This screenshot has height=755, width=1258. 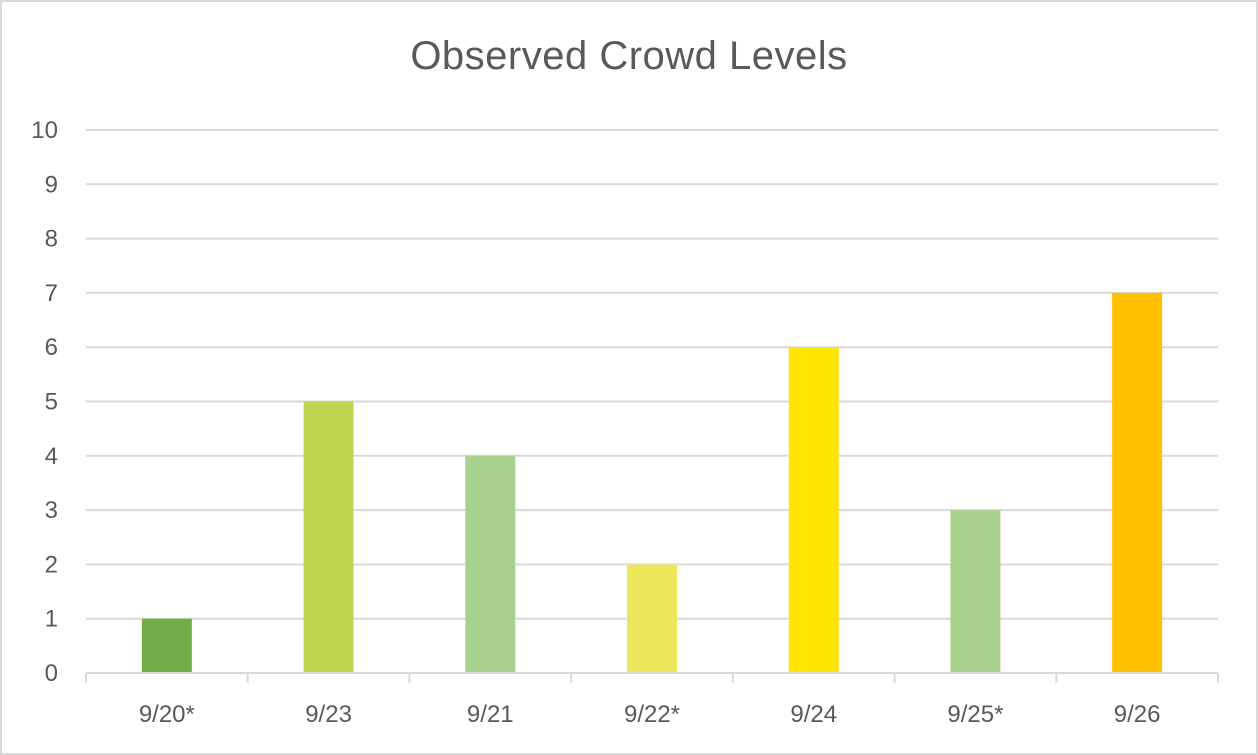 I want to click on x-axis-tick-labels: 9/20* 9/23 9/21 9/22* 9/24 9/25* 9/26, so click(x=650, y=714).